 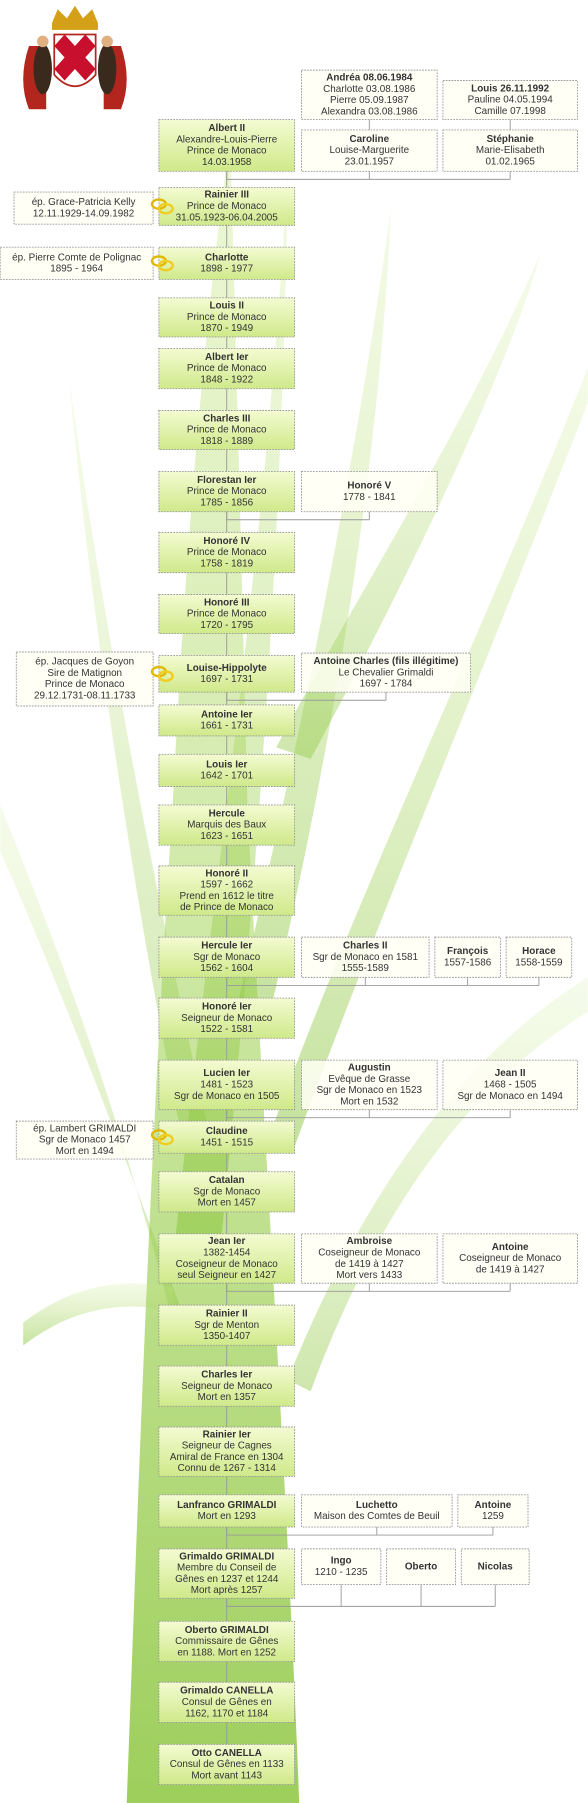 What do you see at coordinates (369, 486) in the screenshot?
I see `person-name: Honoré V` at bounding box center [369, 486].